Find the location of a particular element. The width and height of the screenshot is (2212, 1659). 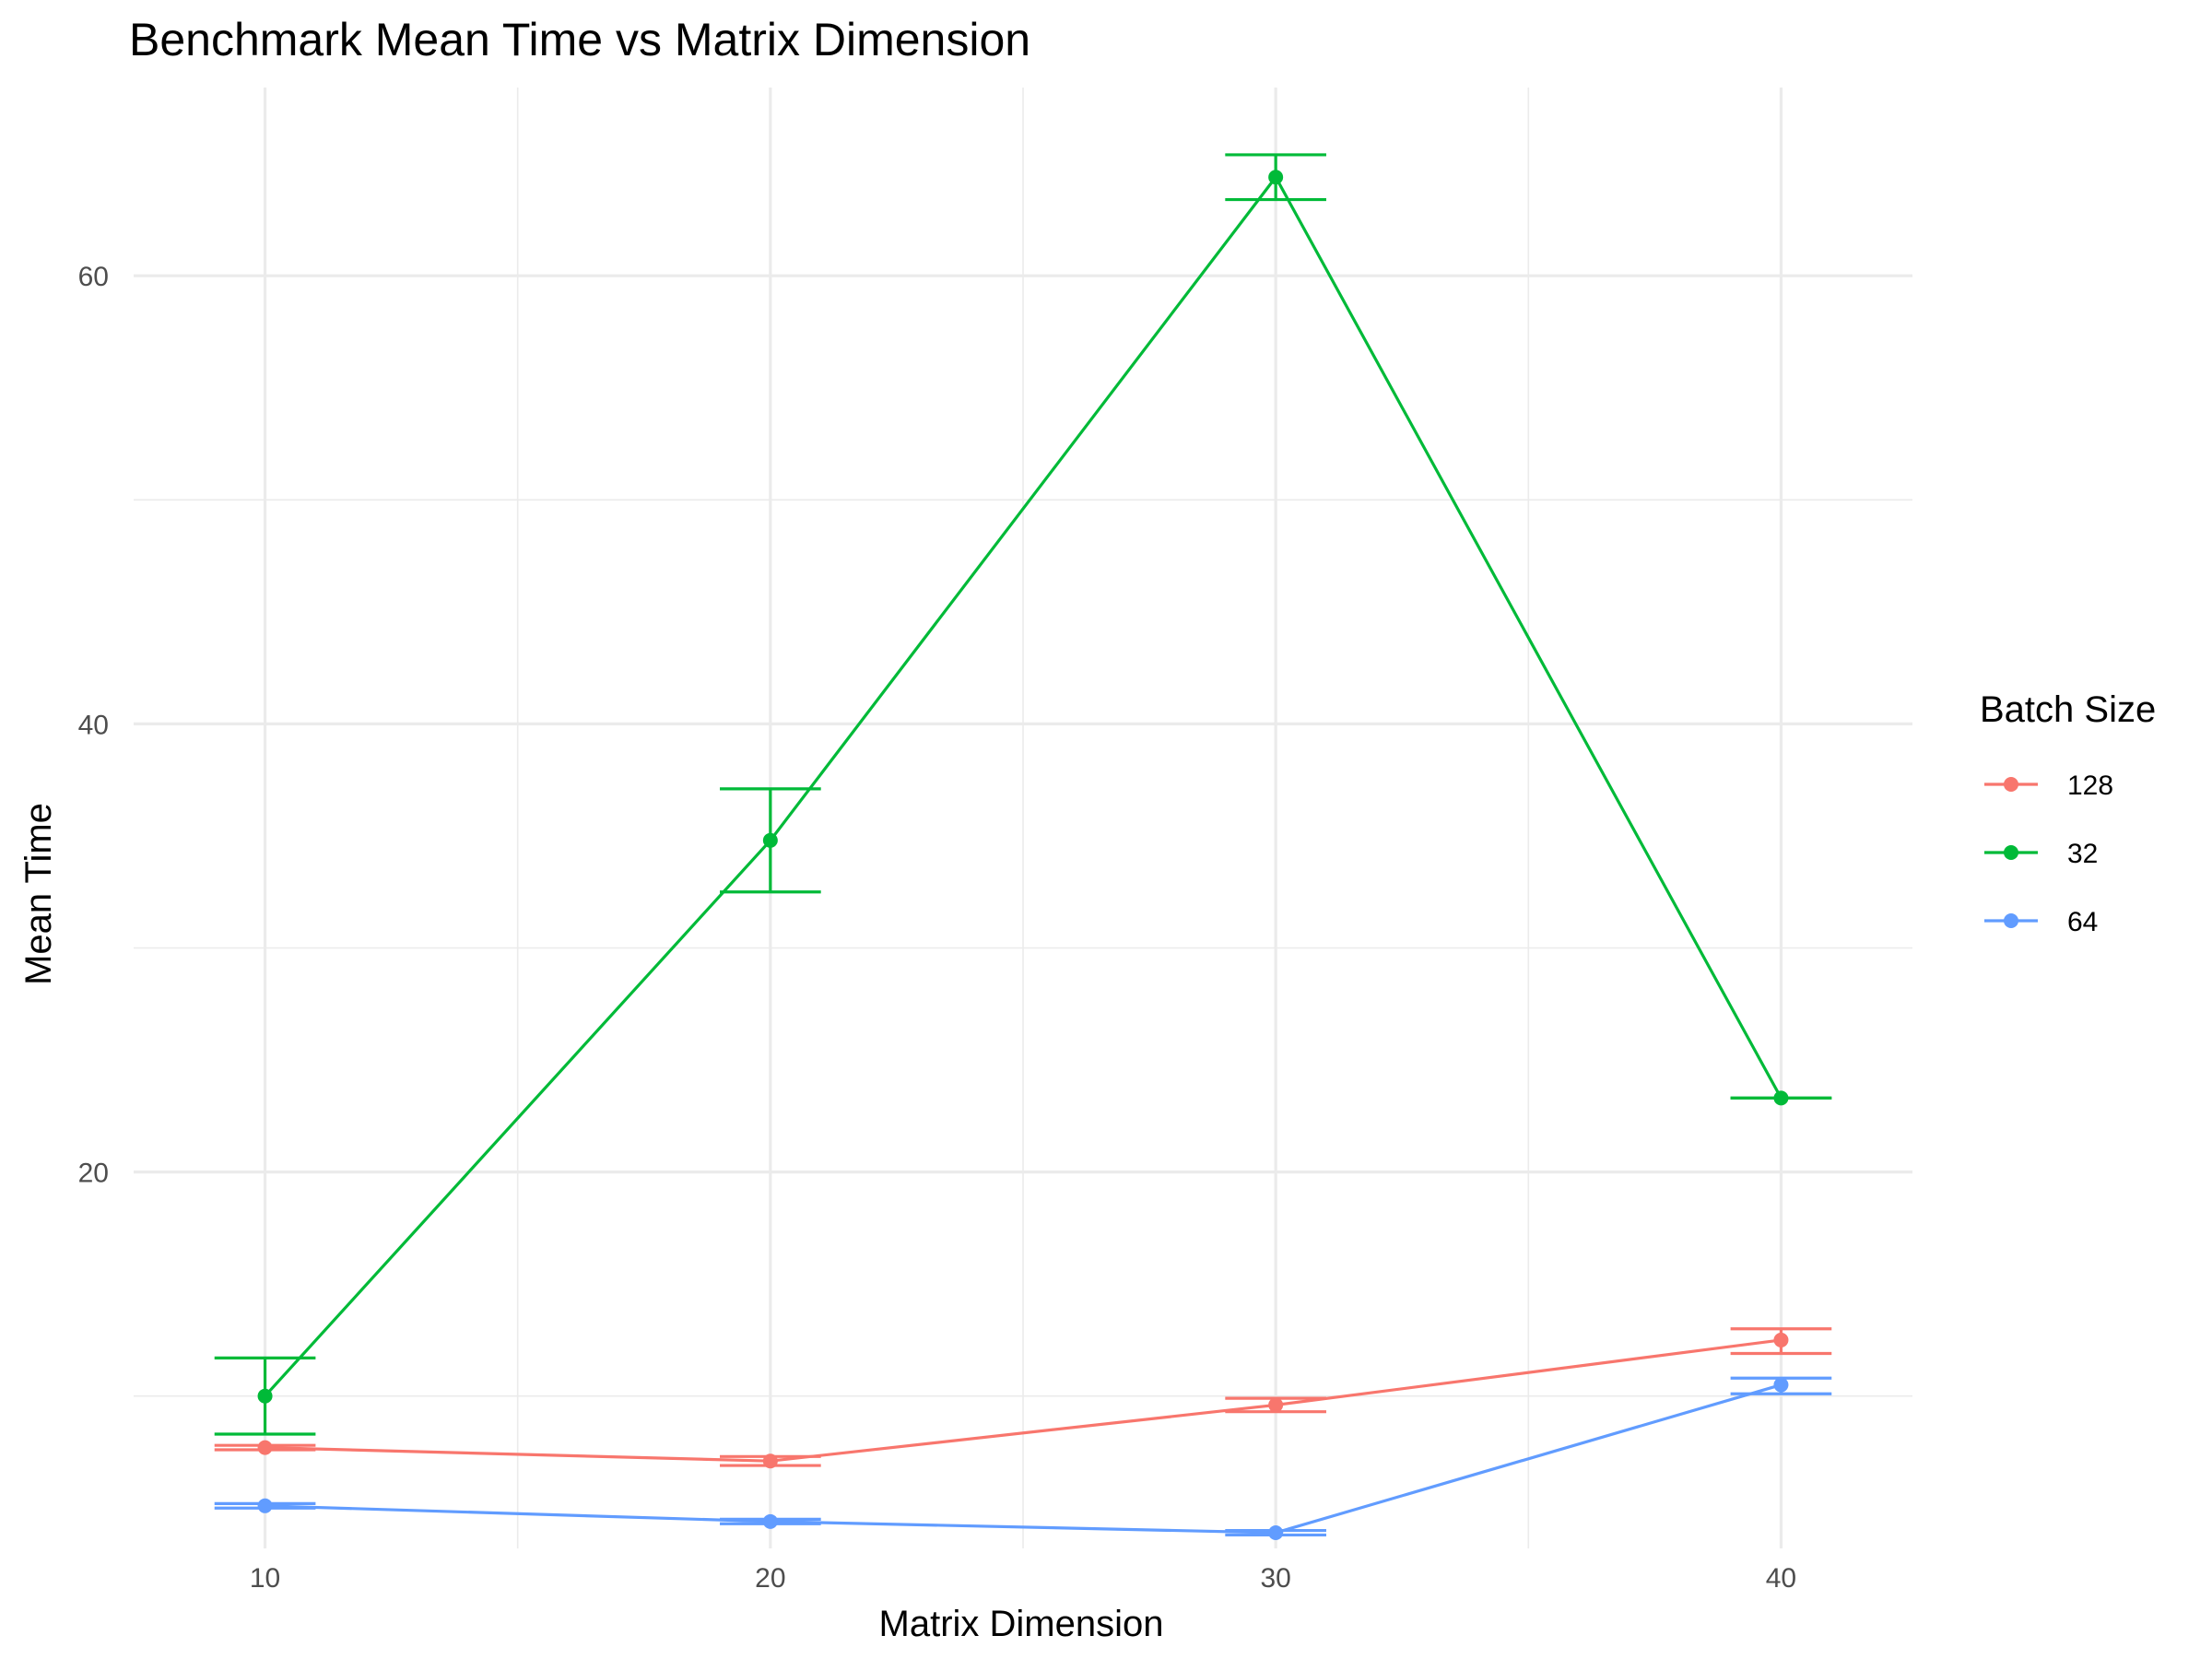

x-axis-title: Matrix Dimension is located at coordinates (1021, 1624).